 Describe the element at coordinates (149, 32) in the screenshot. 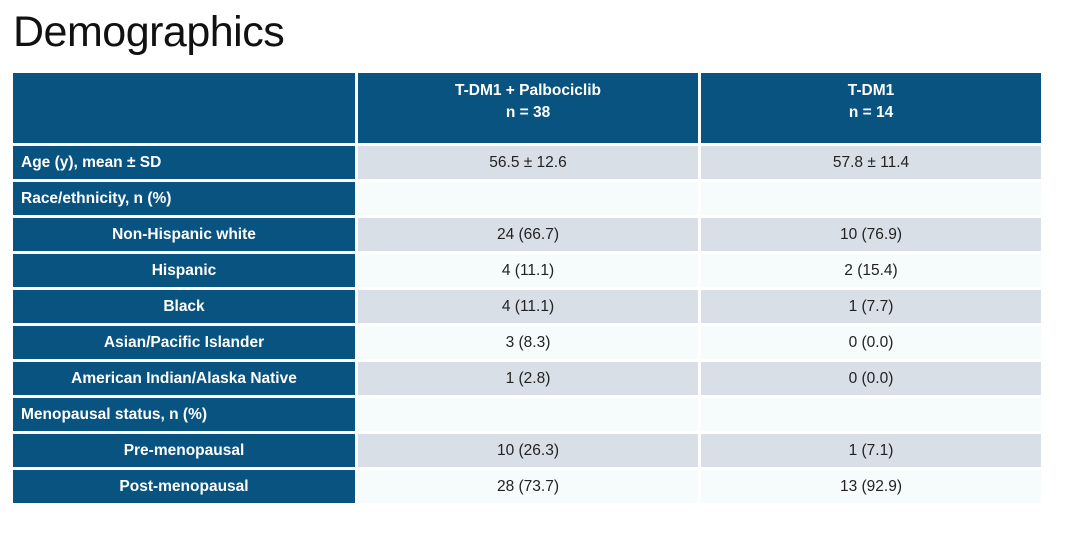

I see `page-title: Demographics` at that location.